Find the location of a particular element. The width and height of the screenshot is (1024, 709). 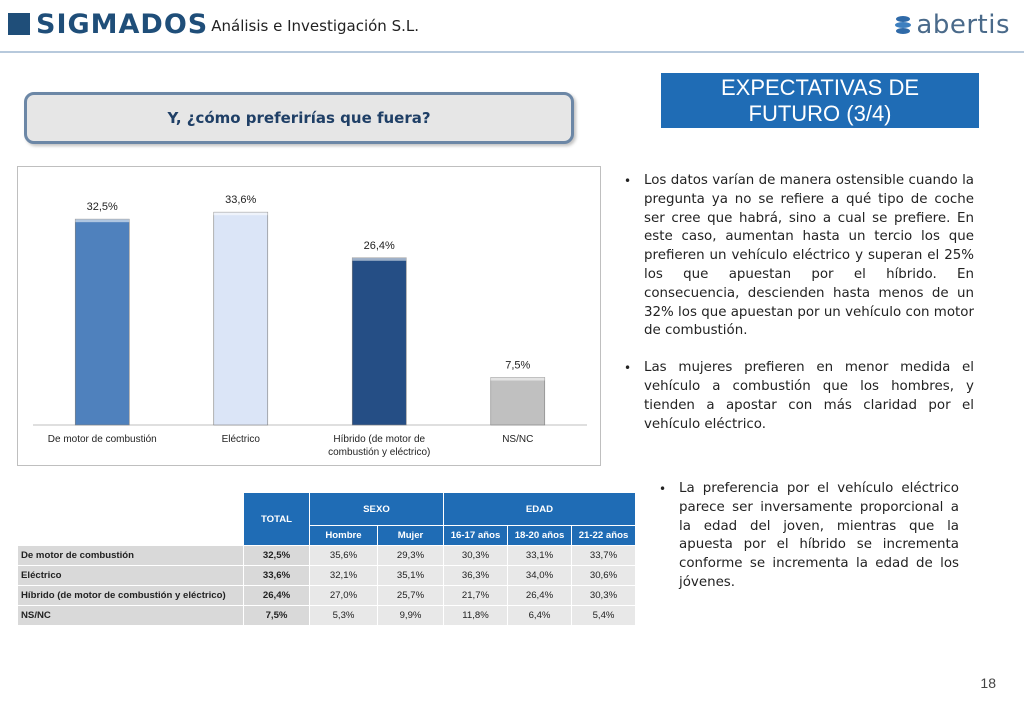

sigmados-logo: SIGMADOS Análisis e Investigación S.L. is located at coordinates (213, 24).